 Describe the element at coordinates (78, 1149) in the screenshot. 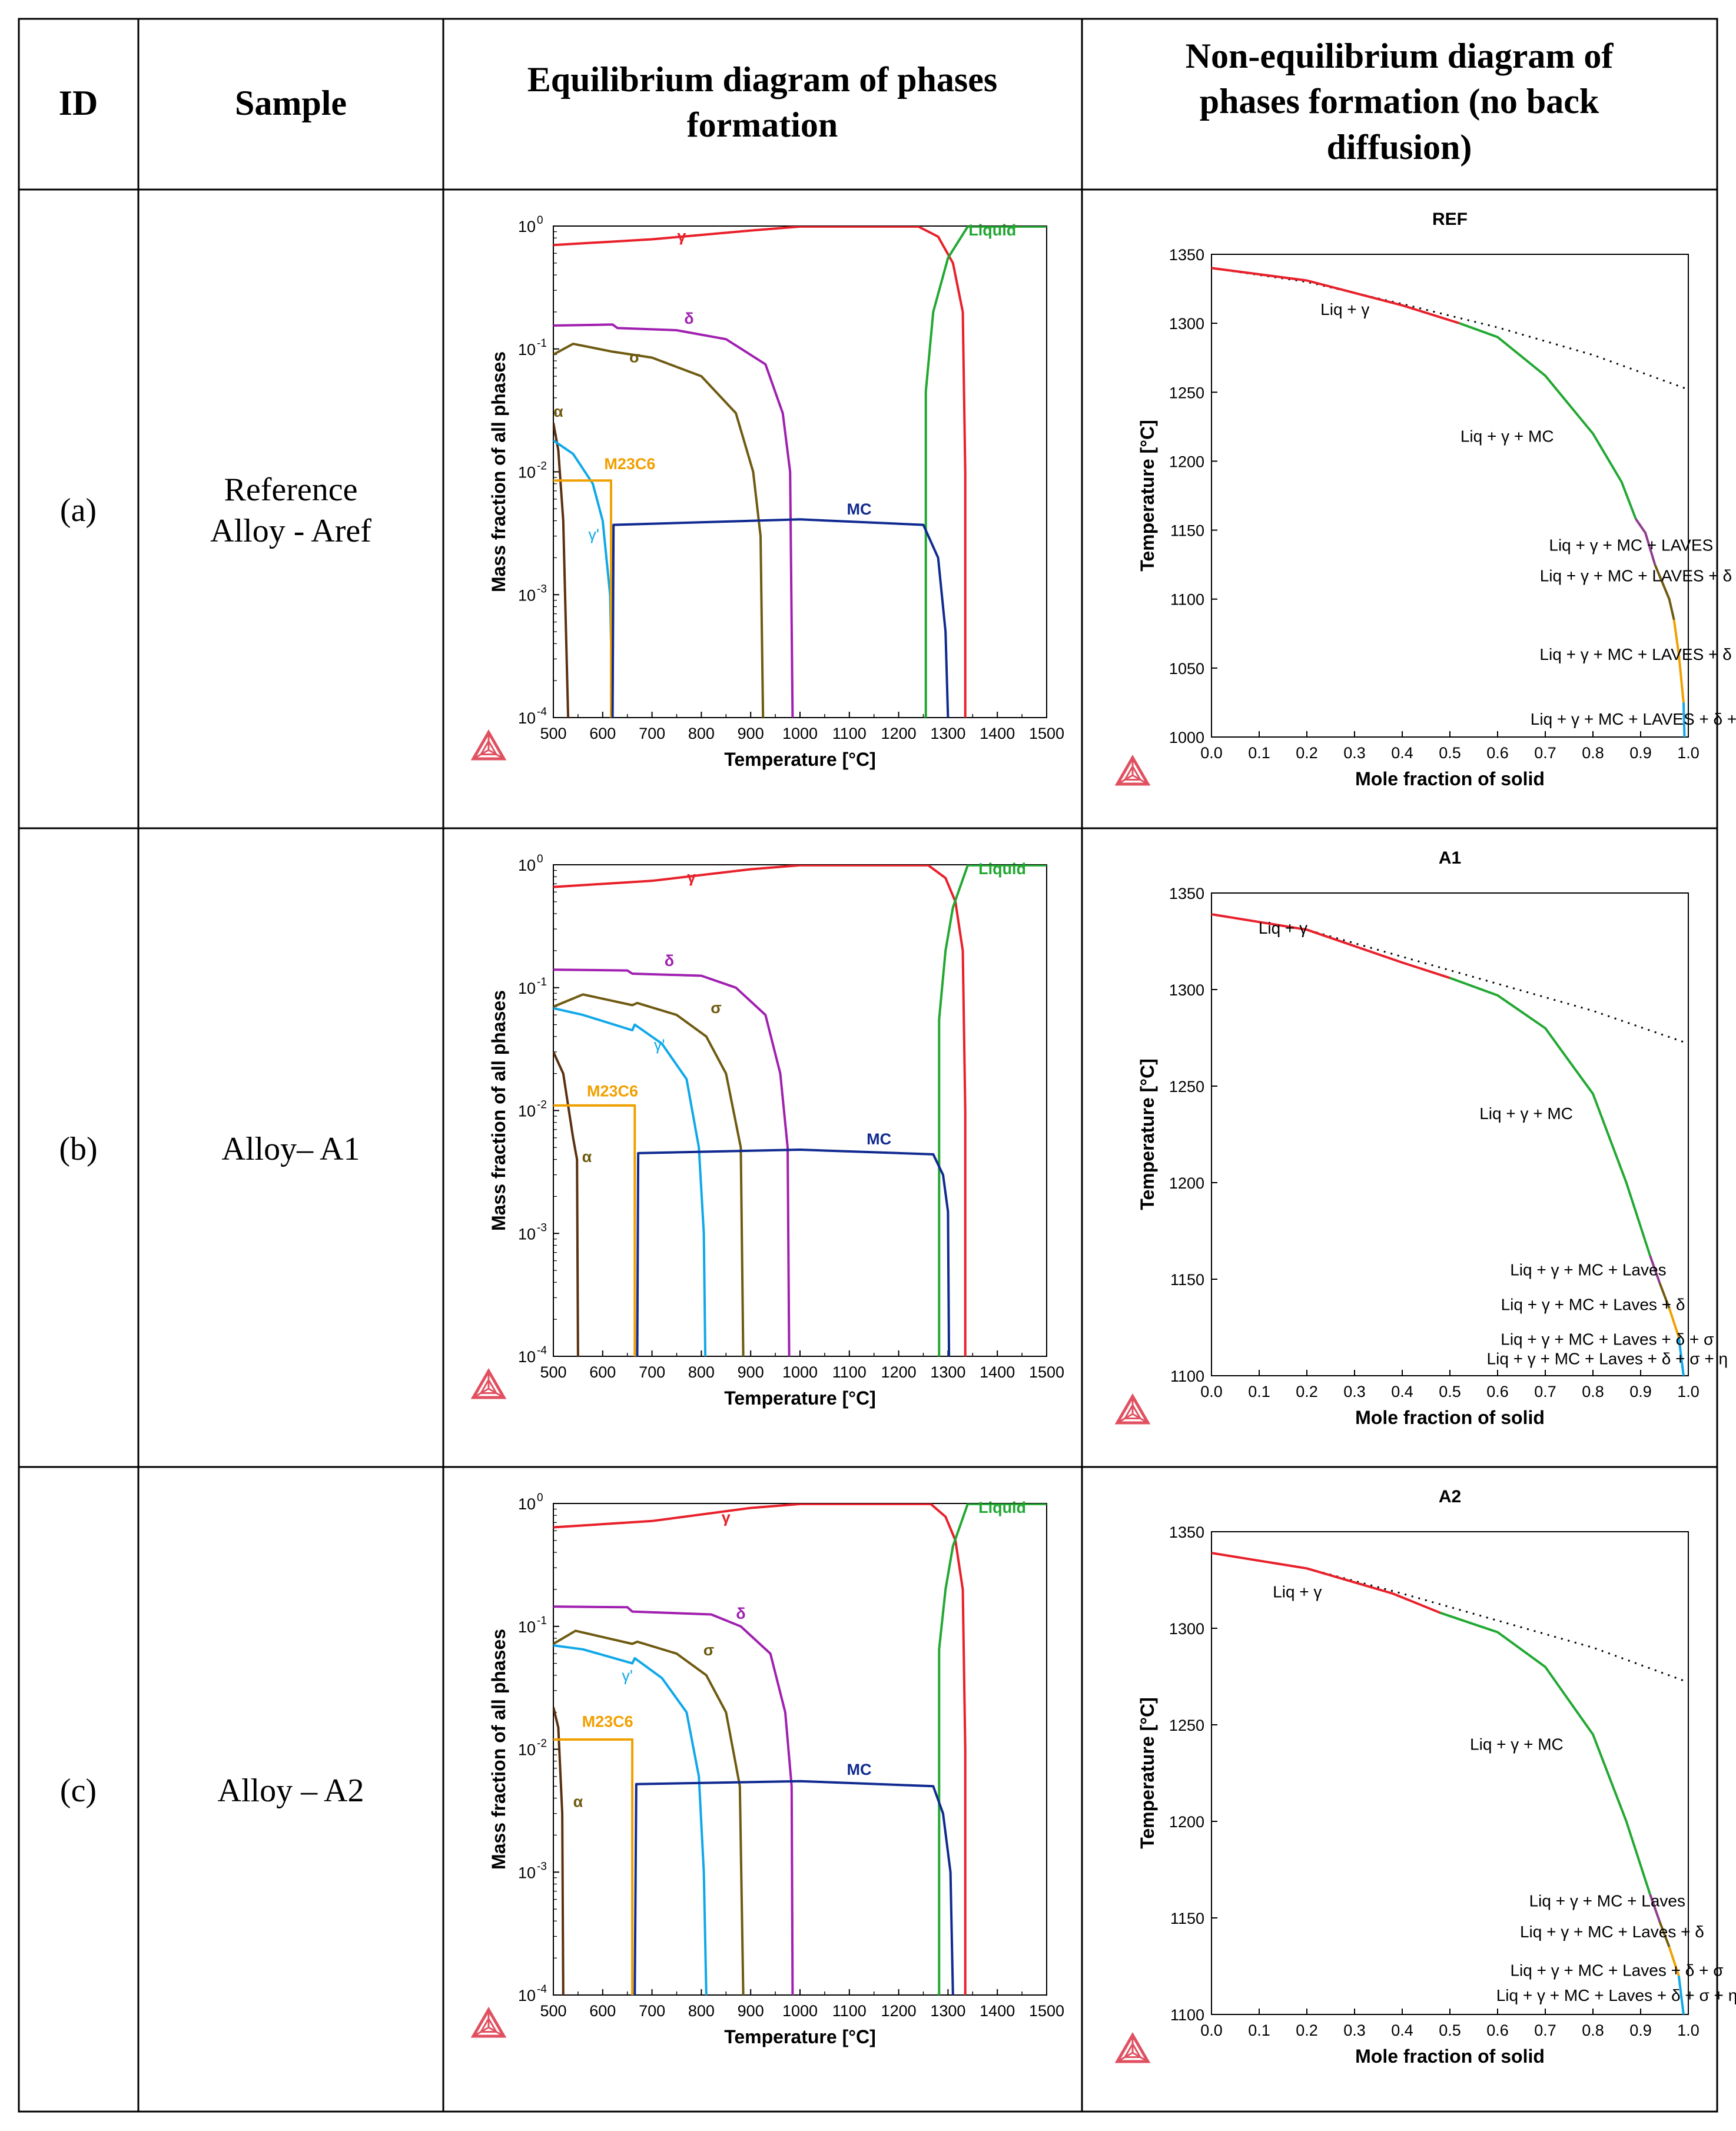

I see `row-b-id: (b)` at that location.